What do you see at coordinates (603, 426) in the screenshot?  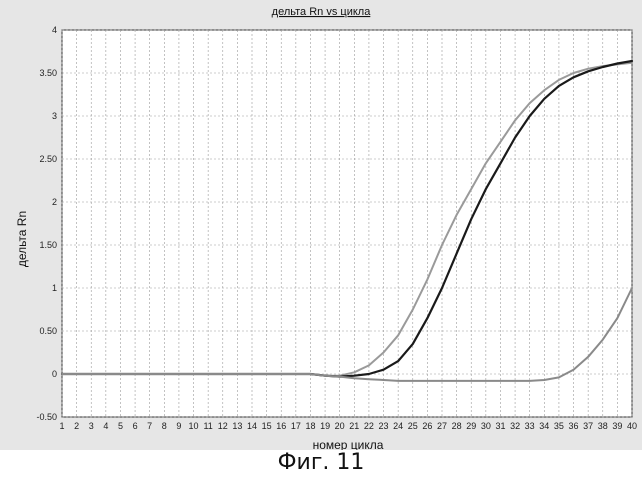 I see `x-tick-label: 38` at bounding box center [603, 426].